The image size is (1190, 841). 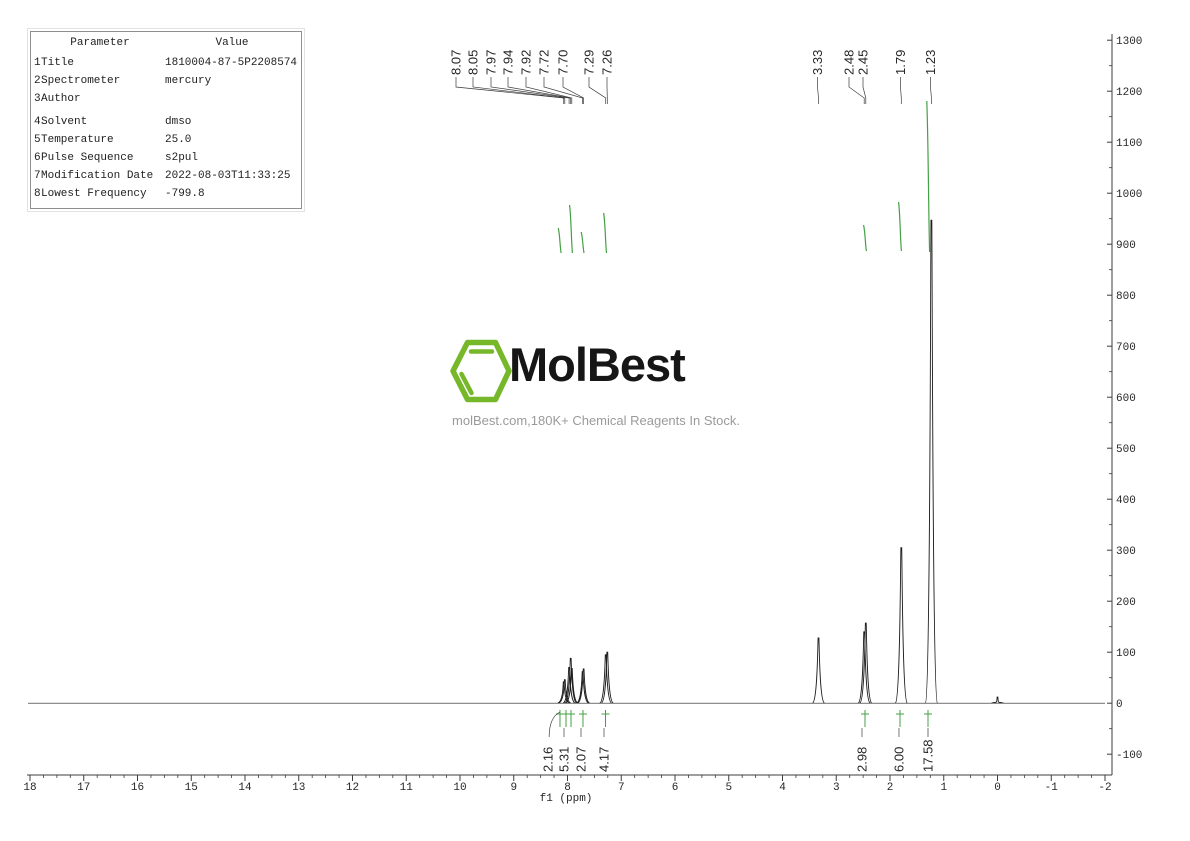 I want to click on row-number: 2, so click(x=37, y=81).